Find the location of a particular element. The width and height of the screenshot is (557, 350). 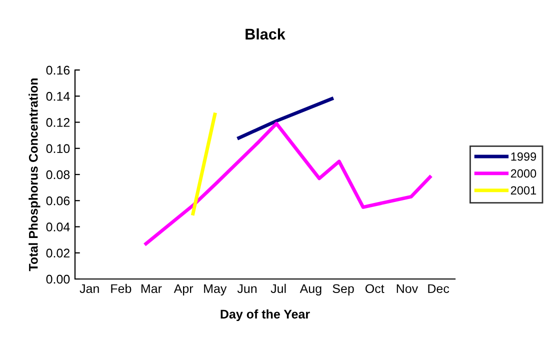

x-tick-label: Oct is located at coordinates (374, 289).